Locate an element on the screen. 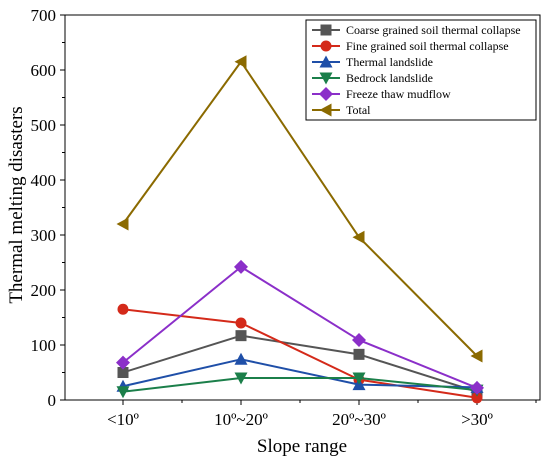 The width and height of the screenshot is (550, 464). x-tick-label: 20º~30º is located at coordinates (359, 419).